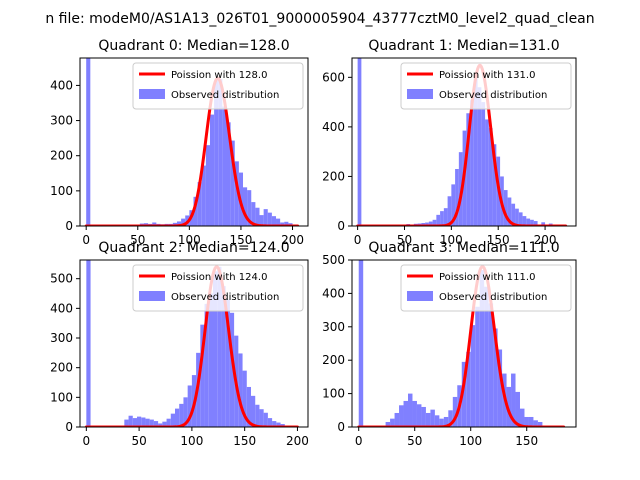  I want to click on y-tick-label: 100, so click(61, 397).